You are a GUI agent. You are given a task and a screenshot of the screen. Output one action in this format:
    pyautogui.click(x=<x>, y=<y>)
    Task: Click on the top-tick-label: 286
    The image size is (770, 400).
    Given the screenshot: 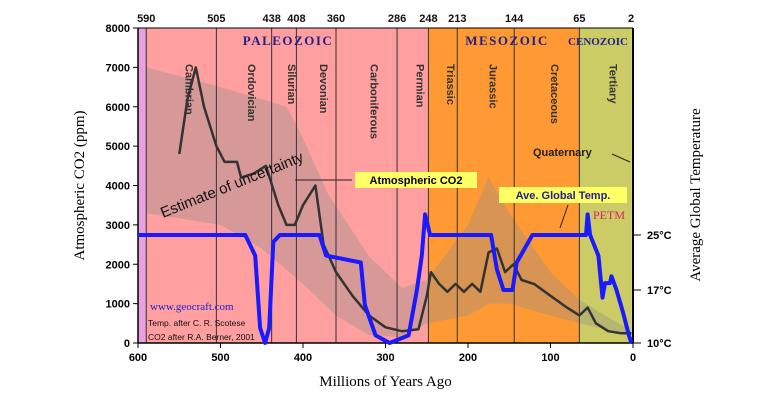 What is the action you would take?
    pyautogui.click(x=397, y=19)
    